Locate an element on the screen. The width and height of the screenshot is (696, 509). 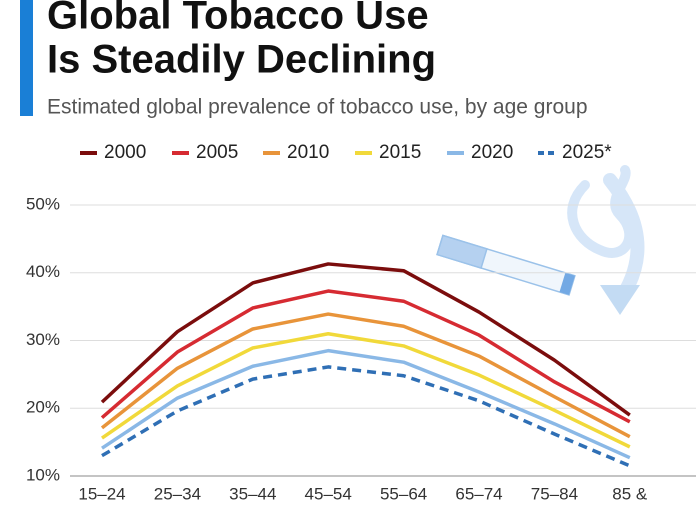
cigarette-illustration is located at coordinates (540, 240).